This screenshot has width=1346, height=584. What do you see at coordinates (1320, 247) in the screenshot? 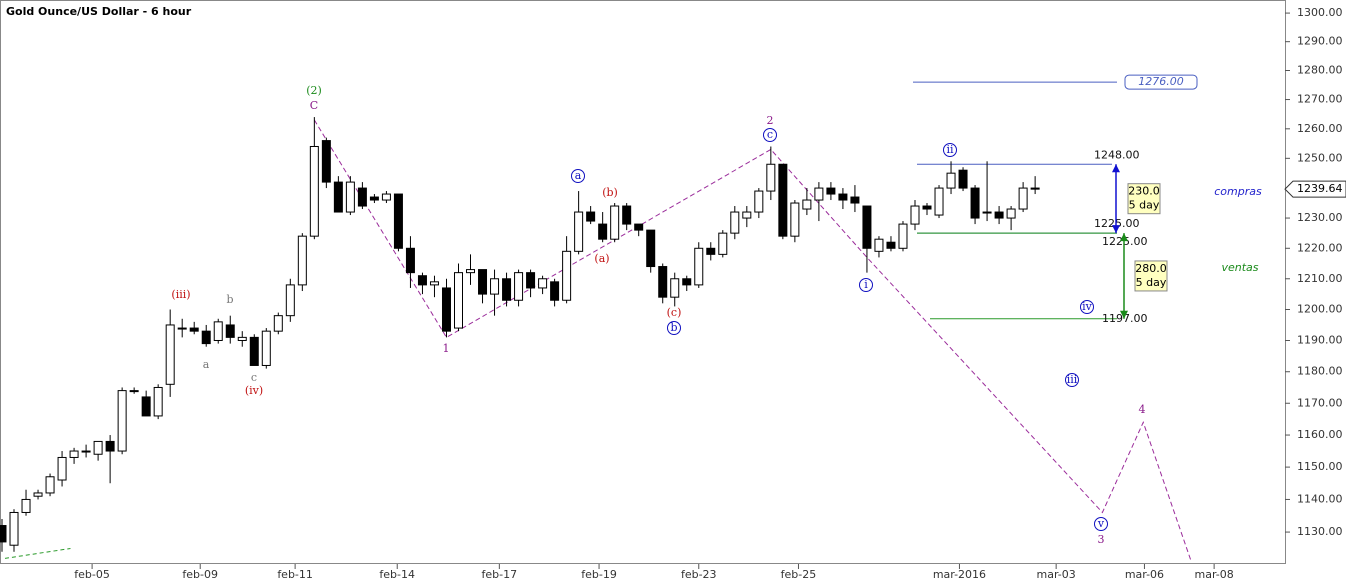
I see `y-tick-label: 1220.00` at bounding box center [1320, 247].